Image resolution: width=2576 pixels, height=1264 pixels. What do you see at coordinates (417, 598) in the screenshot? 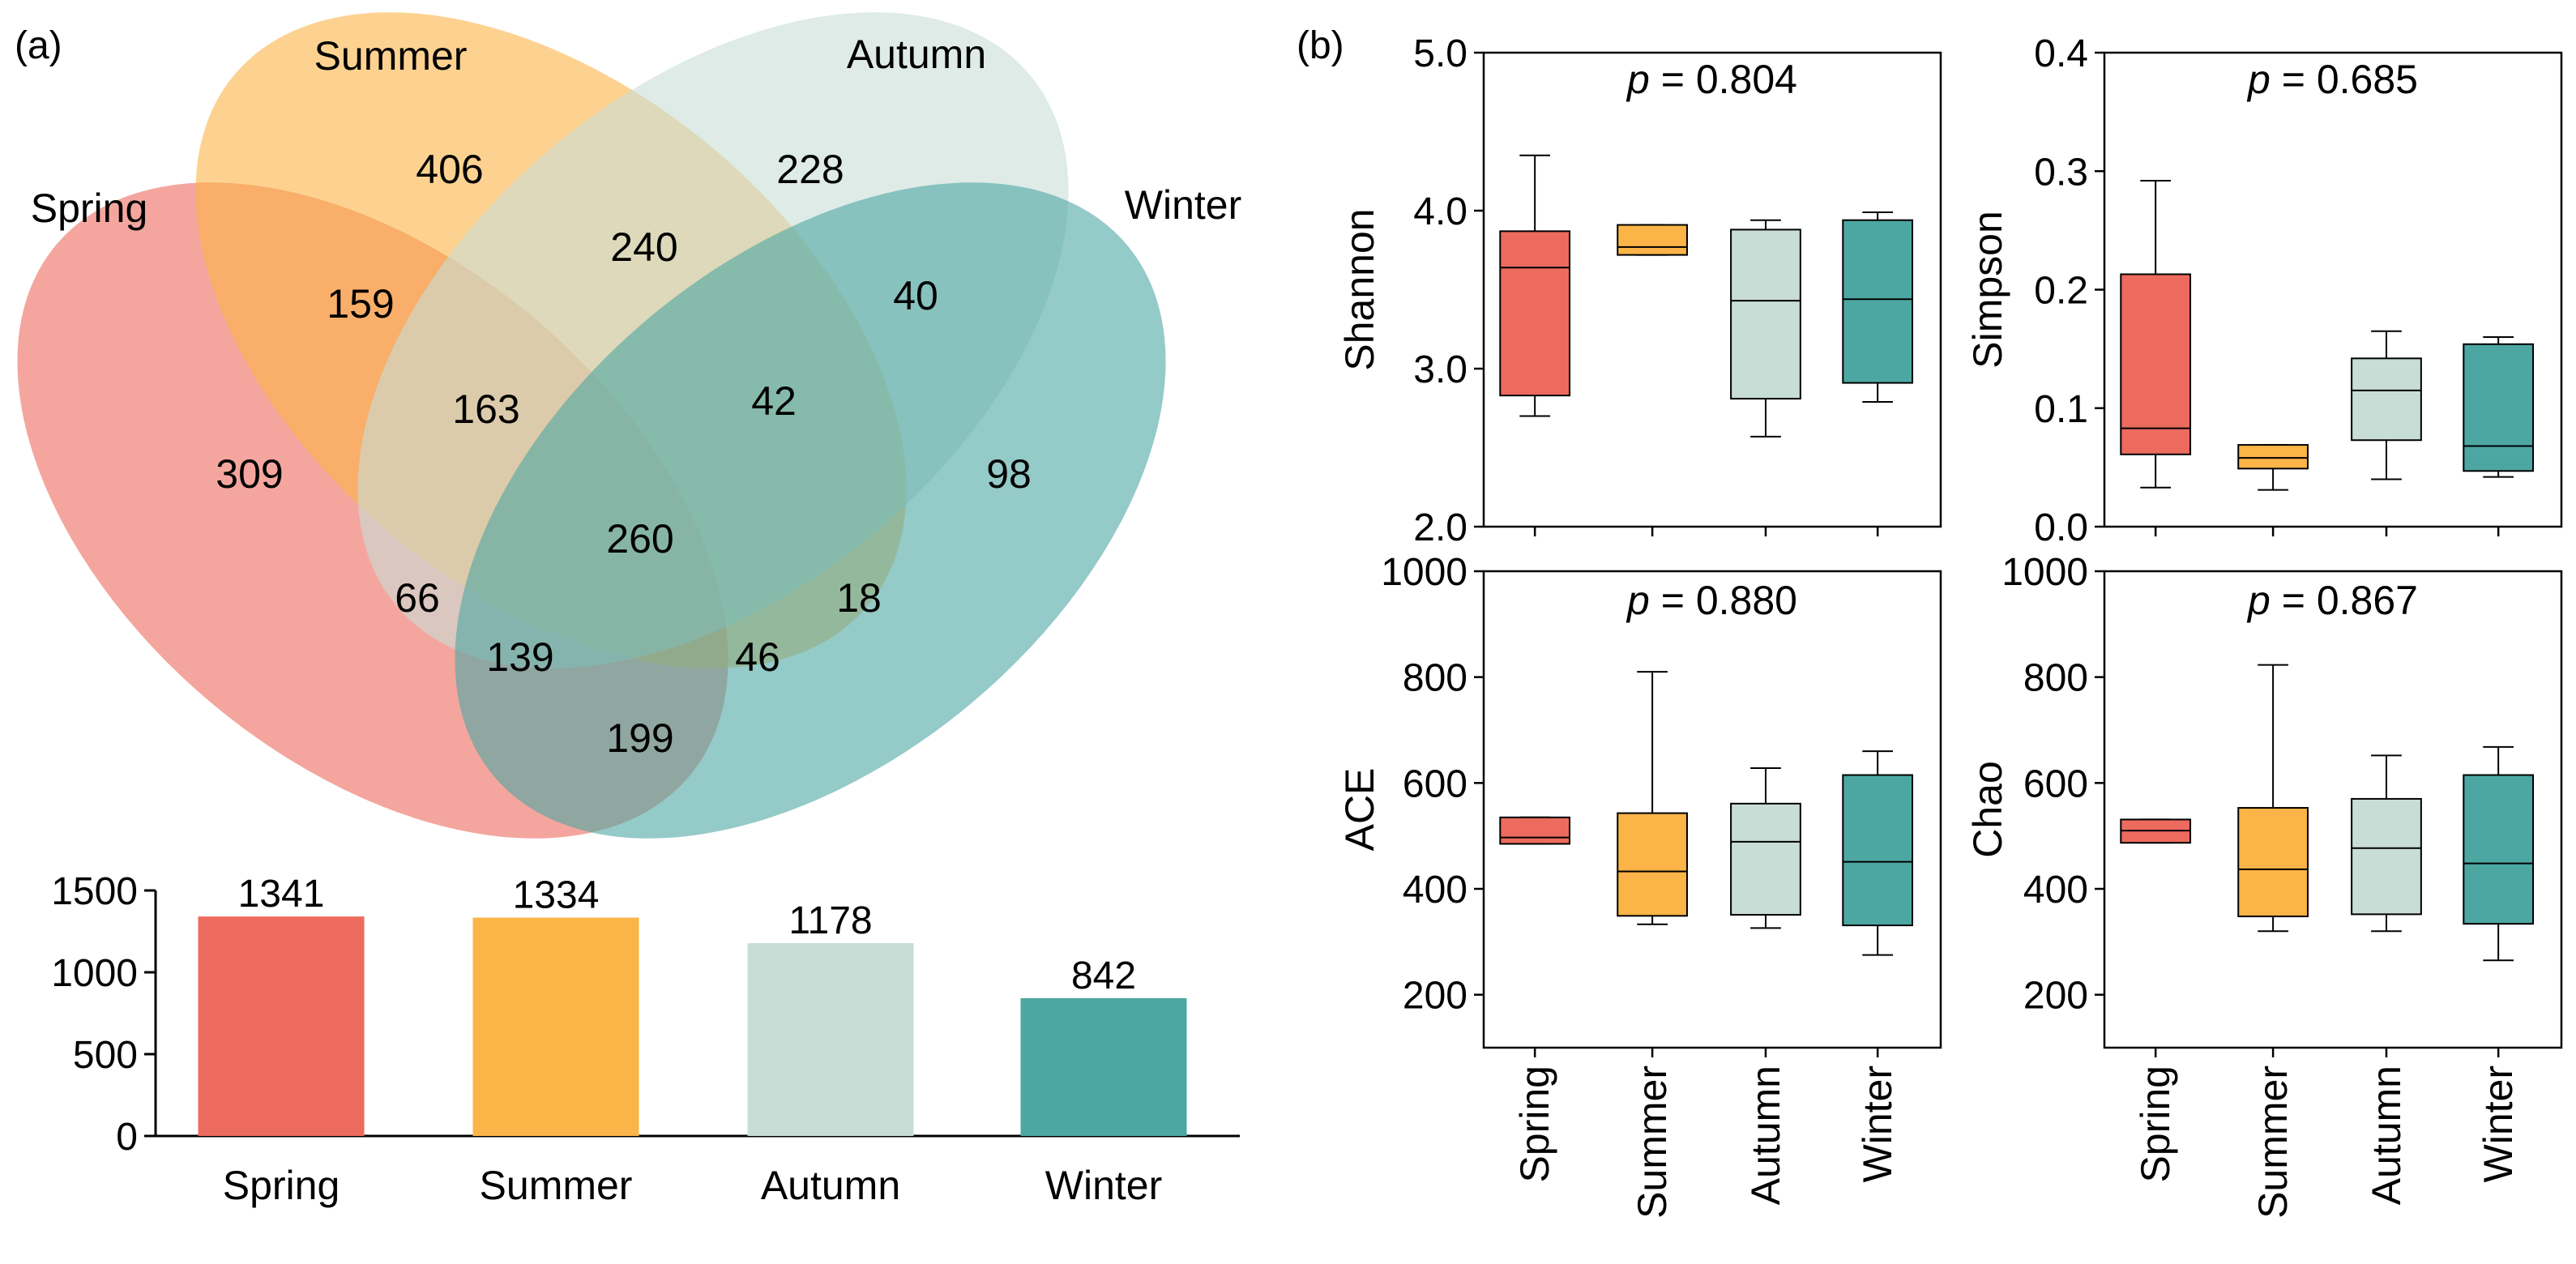
I see `venn-count-spring-autumn: 66` at bounding box center [417, 598].